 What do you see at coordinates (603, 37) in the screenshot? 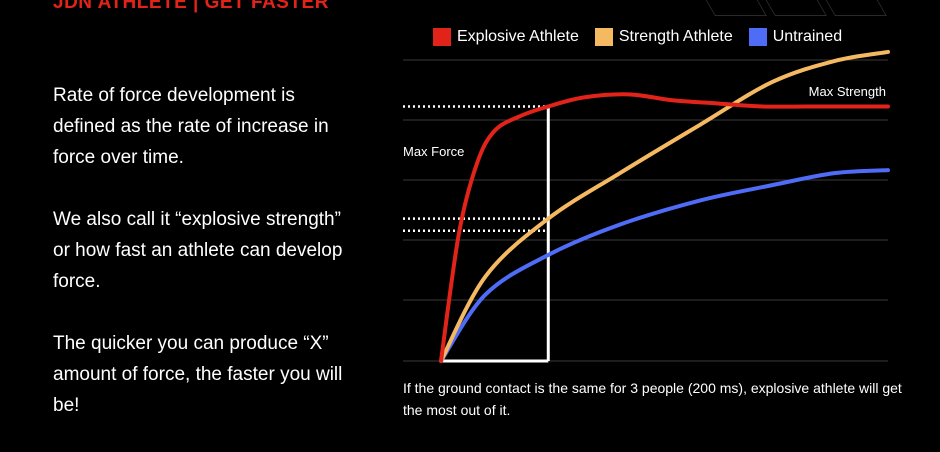
I see `legend-swatch-strength` at bounding box center [603, 37].